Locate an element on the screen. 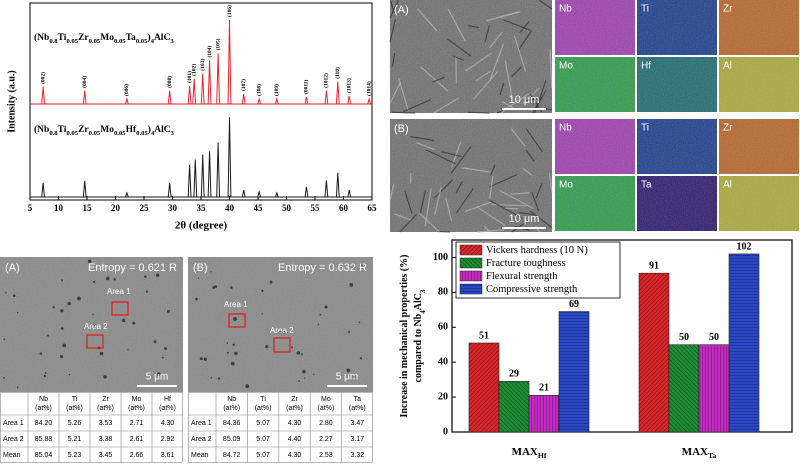 The image size is (800, 465). table-row-label: Area 1 is located at coordinates (13, 423).